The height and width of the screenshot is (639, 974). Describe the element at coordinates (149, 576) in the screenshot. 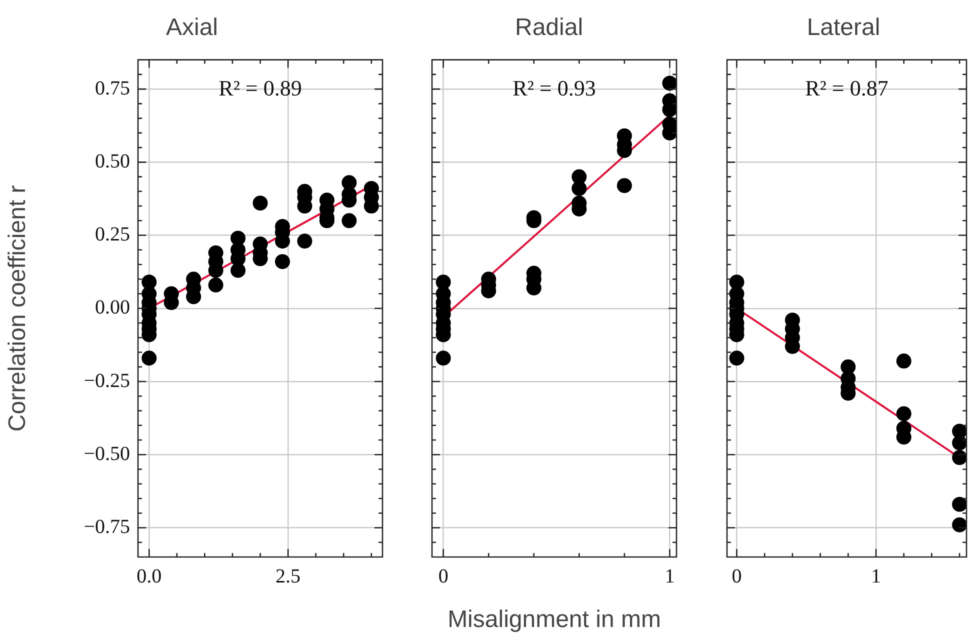

I see `x-tick-label: 0.0` at that location.